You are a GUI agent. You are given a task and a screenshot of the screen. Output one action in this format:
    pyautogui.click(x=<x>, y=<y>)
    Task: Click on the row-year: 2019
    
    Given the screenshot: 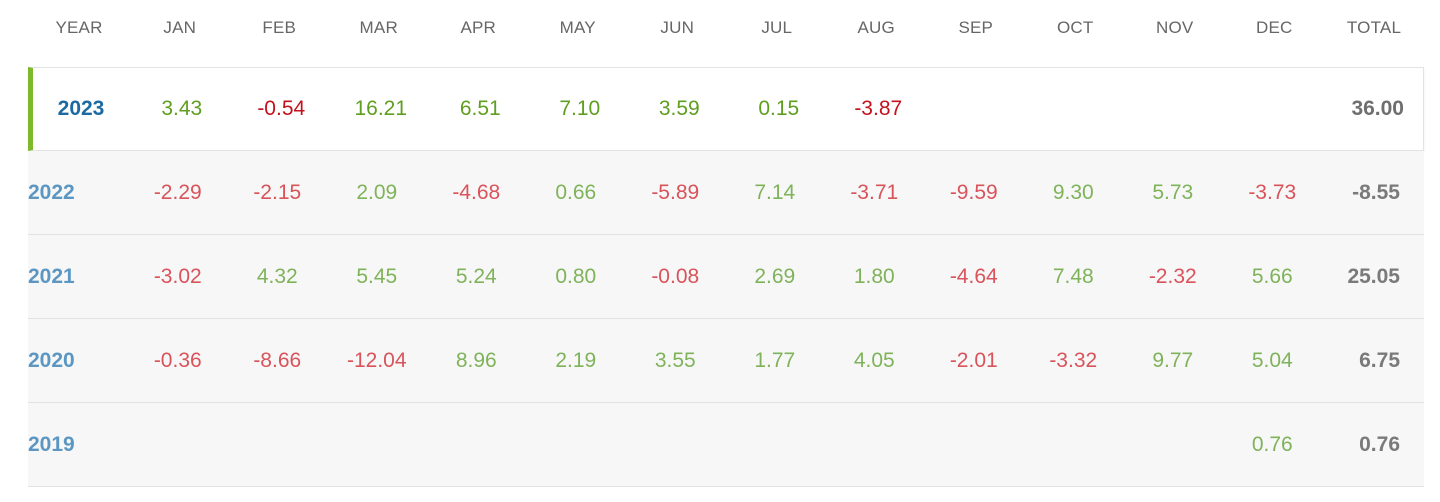 What is the action you would take?
    pyautogui.click(x=51, y=444)
    